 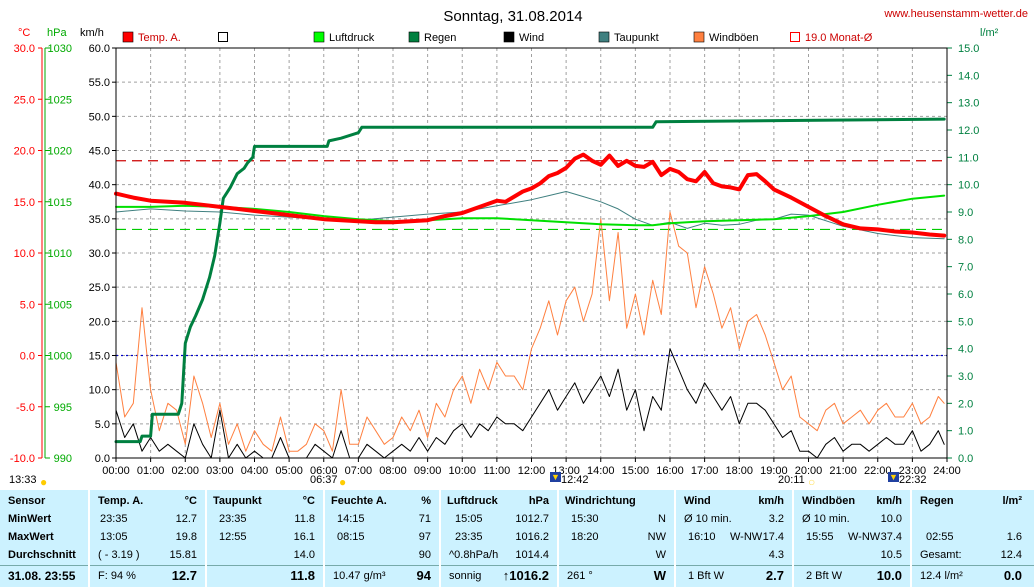 What do you see at coordinates (99, 391) in the screenshot?
I see `wind-tick-label: 10.0` at bounding box center [99, 391].